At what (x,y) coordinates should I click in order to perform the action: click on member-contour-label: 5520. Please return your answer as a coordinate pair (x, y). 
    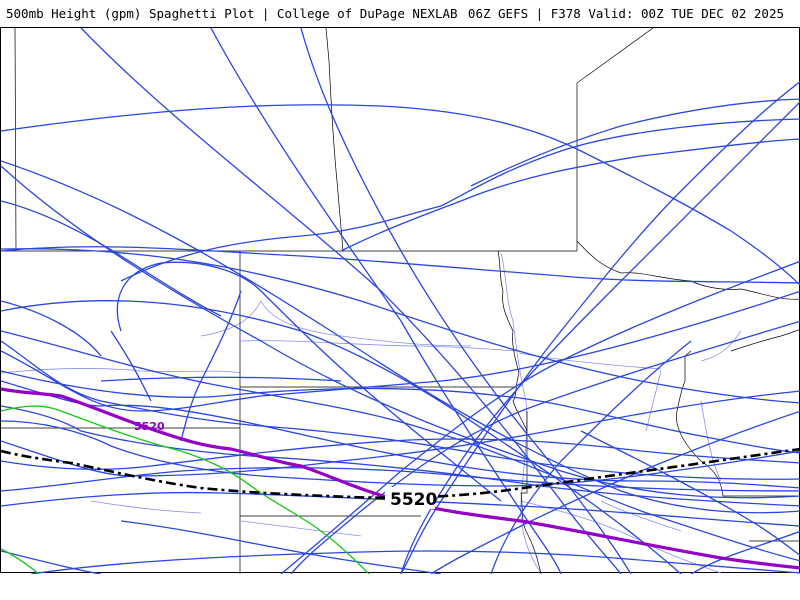
    Looking at the image, I should click on (149, 426).